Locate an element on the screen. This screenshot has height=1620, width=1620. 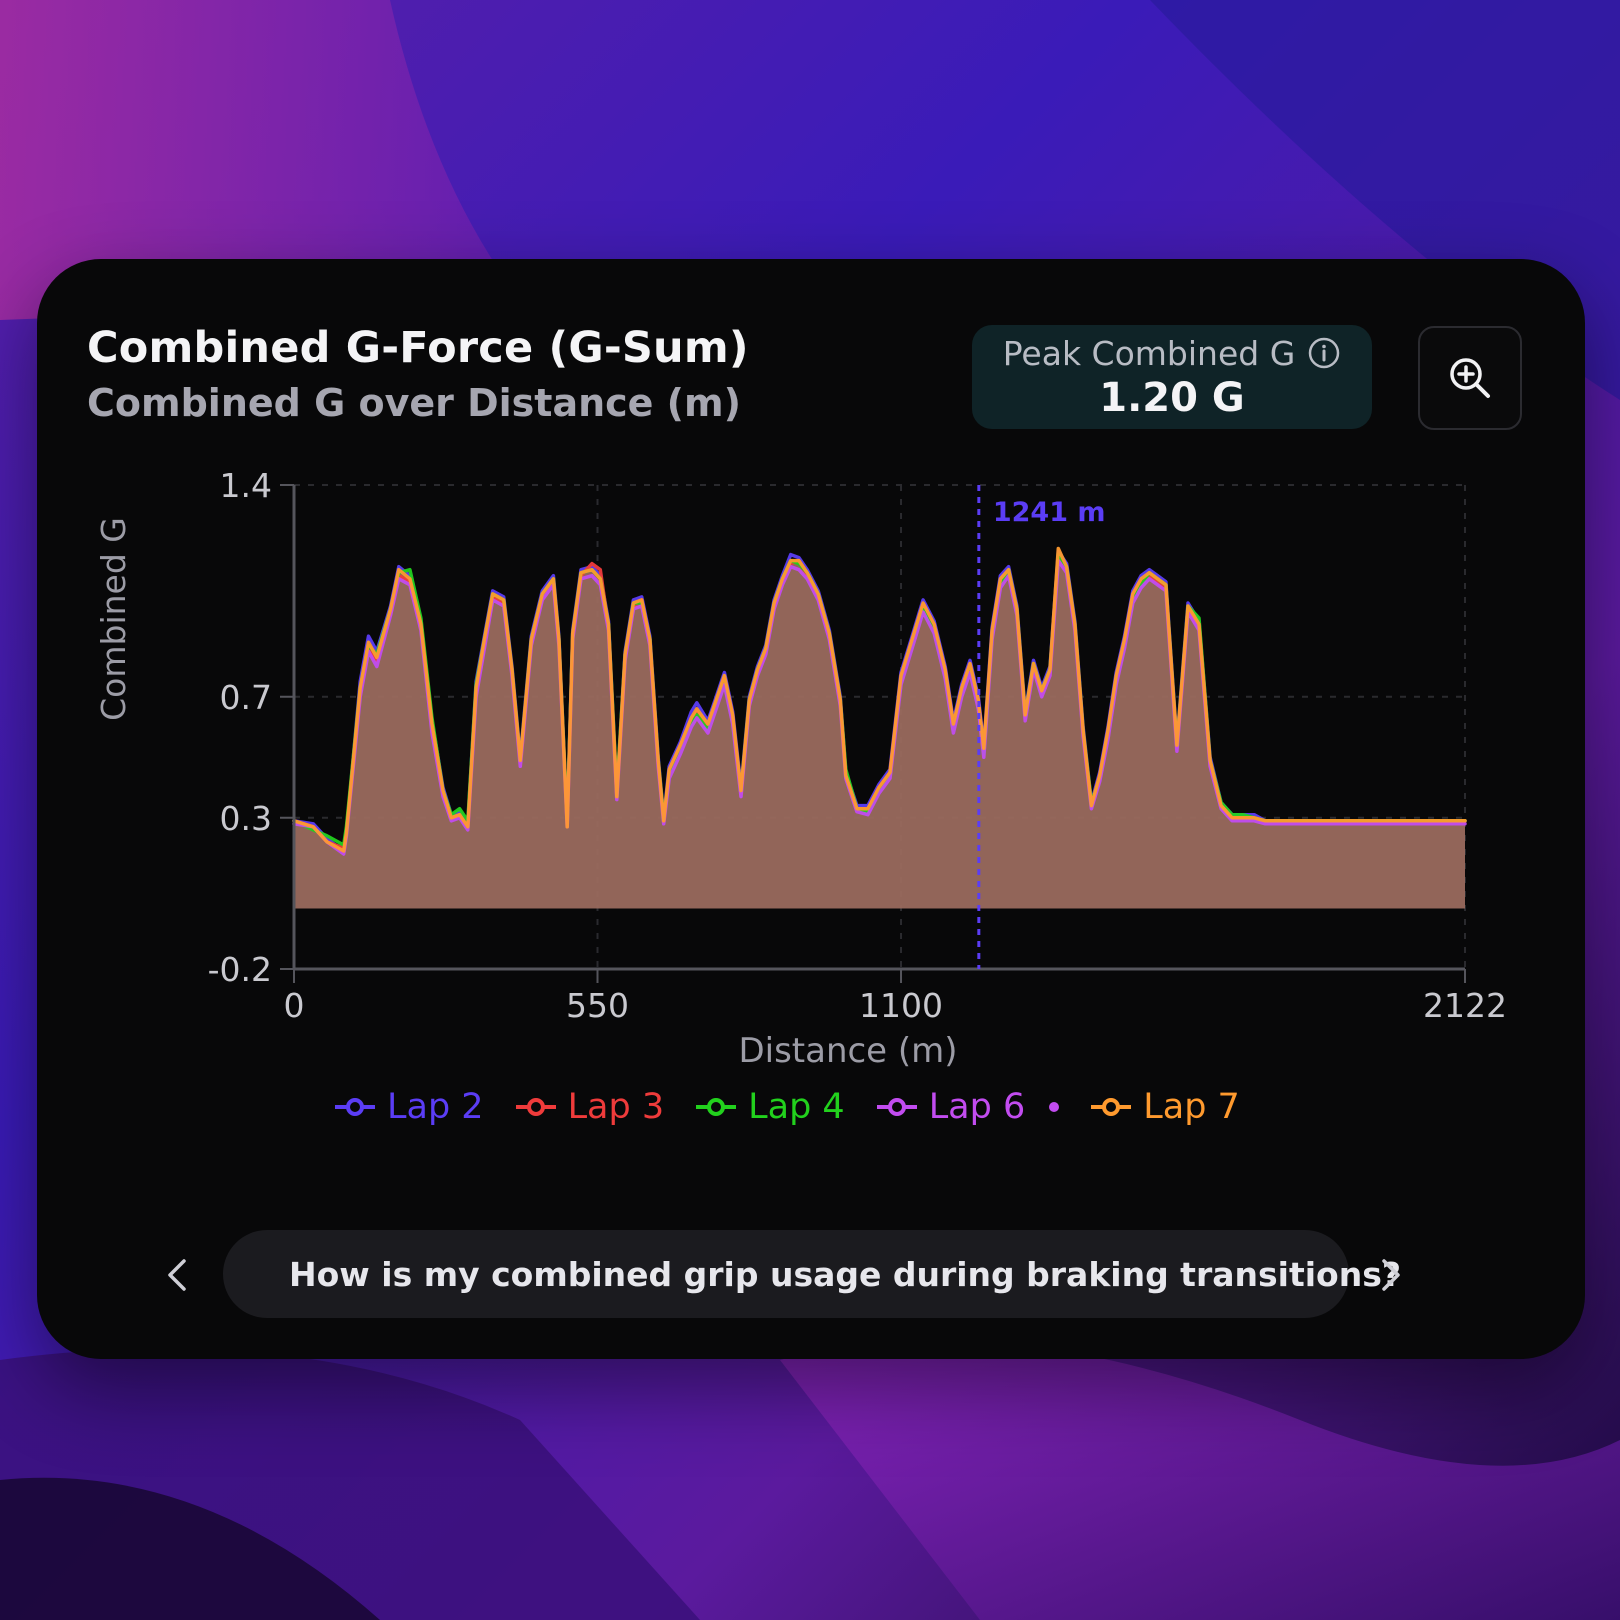
legend-label: Lap 2 is located at coordinates (435, 1107).